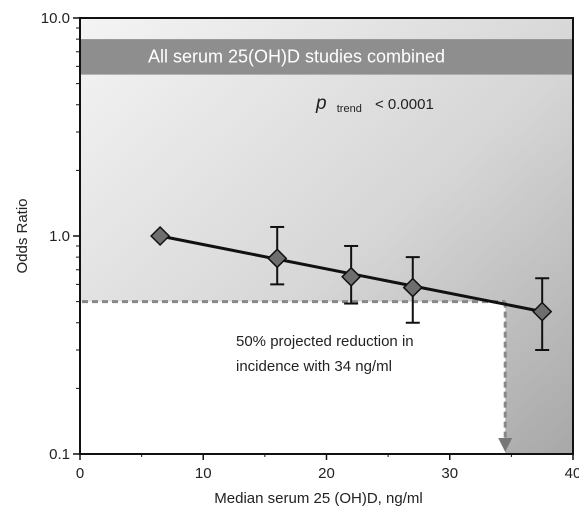 Image resolution: width=579 pixels, height=514 pixels. Describe the element at coordinates (572, 473) in the screenshot. I see `x-tick-label: 40` at that location.